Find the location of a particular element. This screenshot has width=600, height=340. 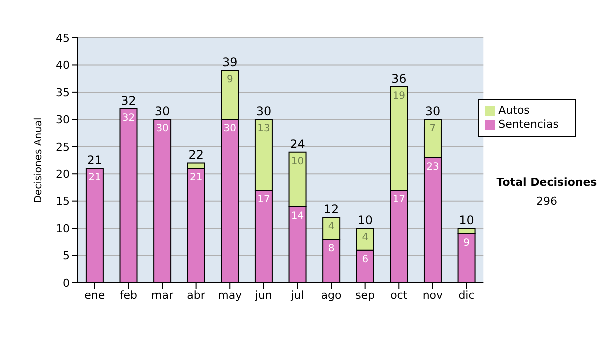

legend-label: Autos is located at coordinates (514, 110).